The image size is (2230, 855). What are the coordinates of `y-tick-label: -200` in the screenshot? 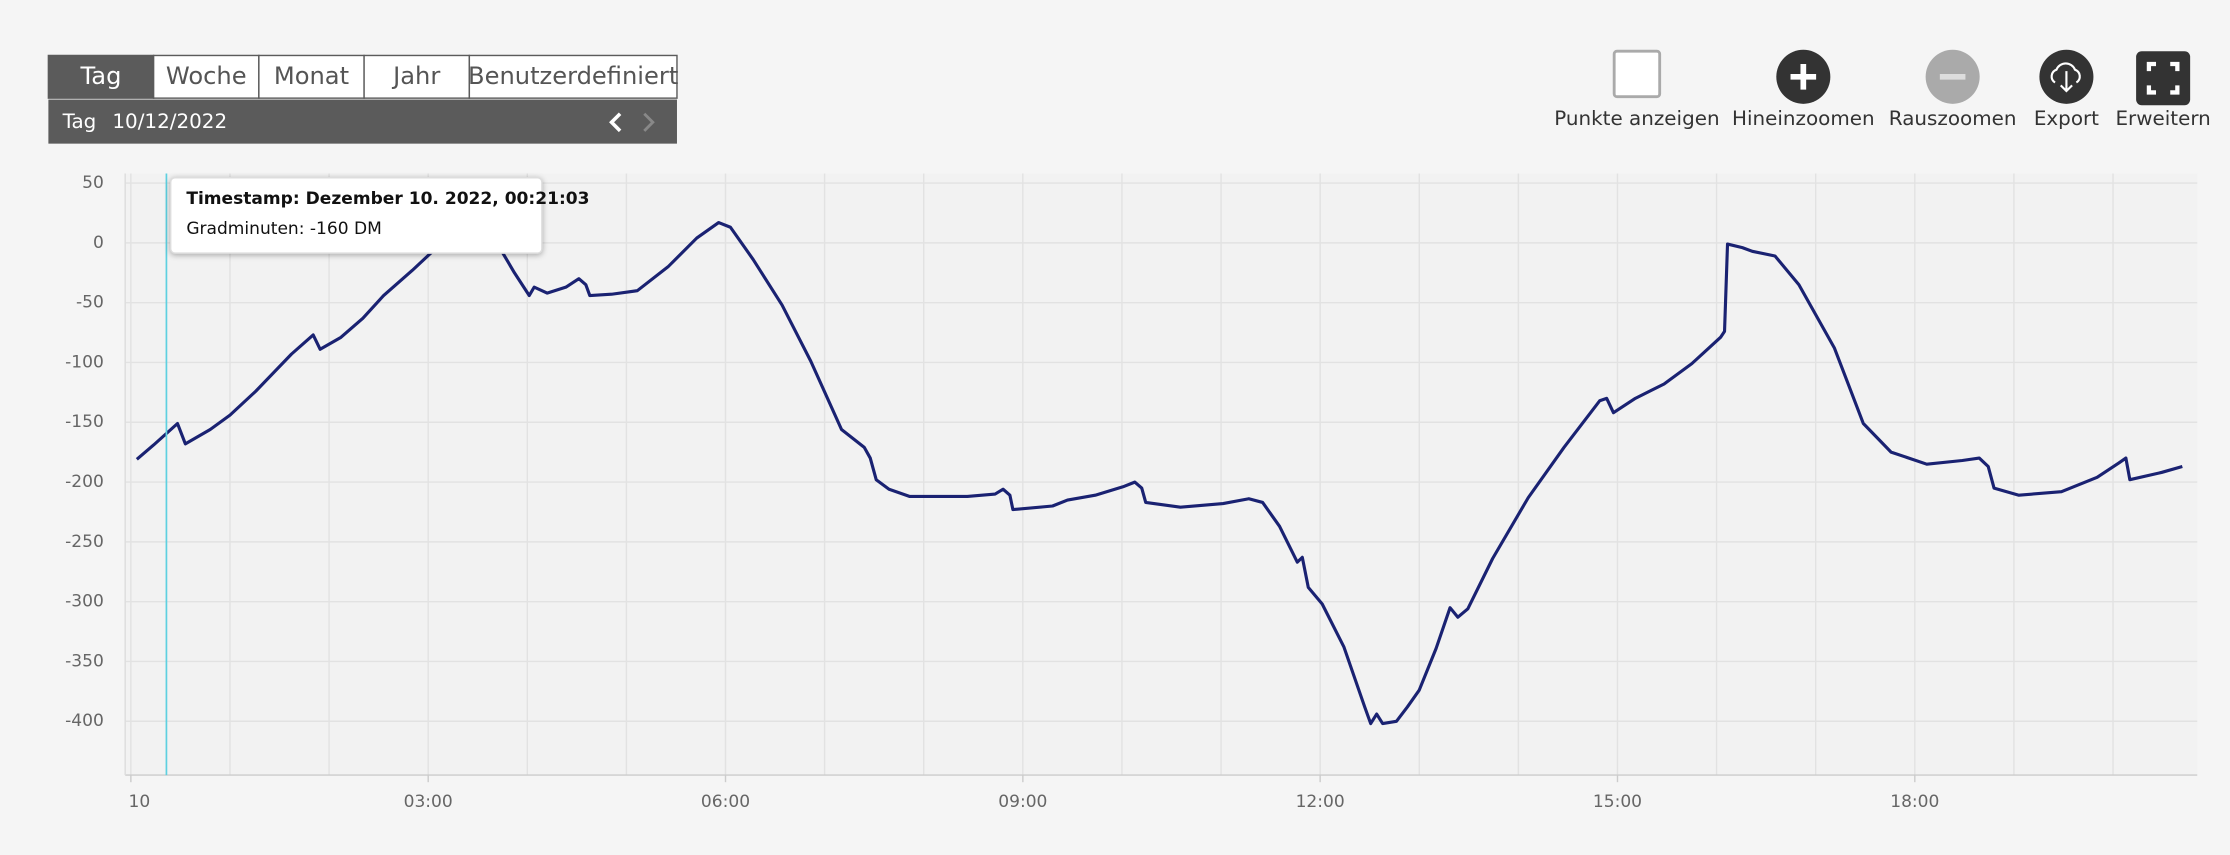 It's located at (84, 482).